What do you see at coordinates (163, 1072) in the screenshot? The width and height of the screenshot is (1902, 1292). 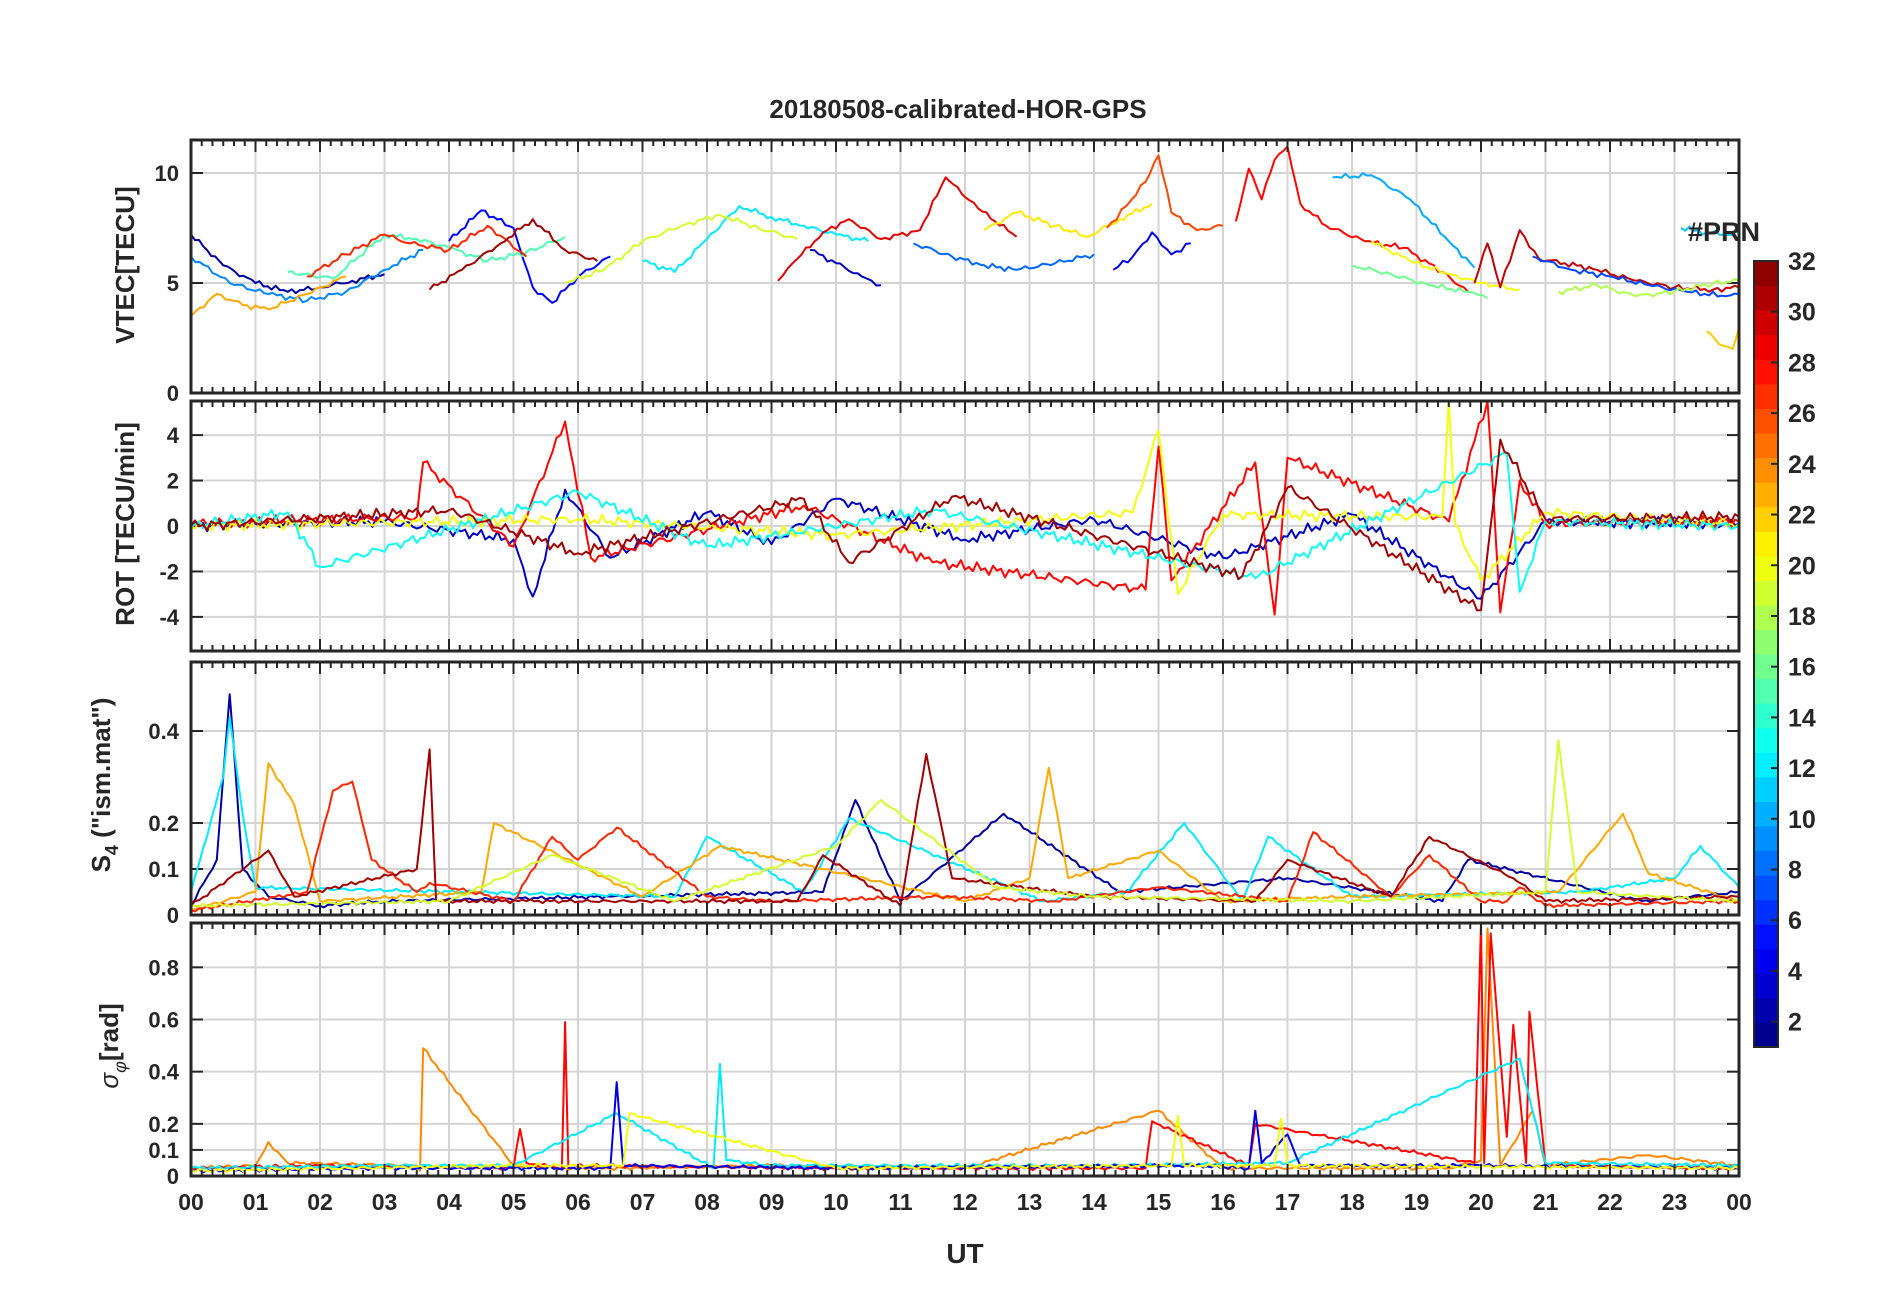 I see `sigma_phi-ytick-label: 0.4` at bounding box center [163, 1072].